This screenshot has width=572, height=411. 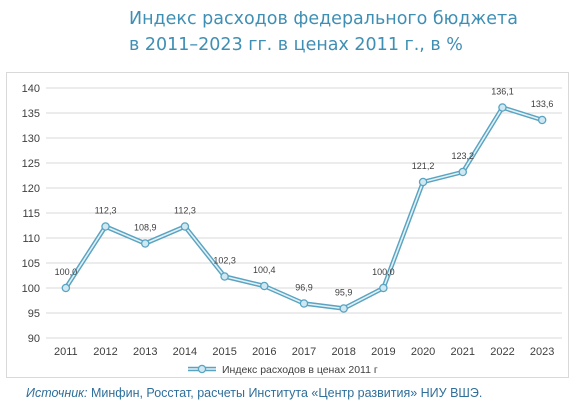 What do you see at coordinates (34, 314) in the screenshot?
I see `y-tick-label-95: 95` at bounding box center [34, 314].